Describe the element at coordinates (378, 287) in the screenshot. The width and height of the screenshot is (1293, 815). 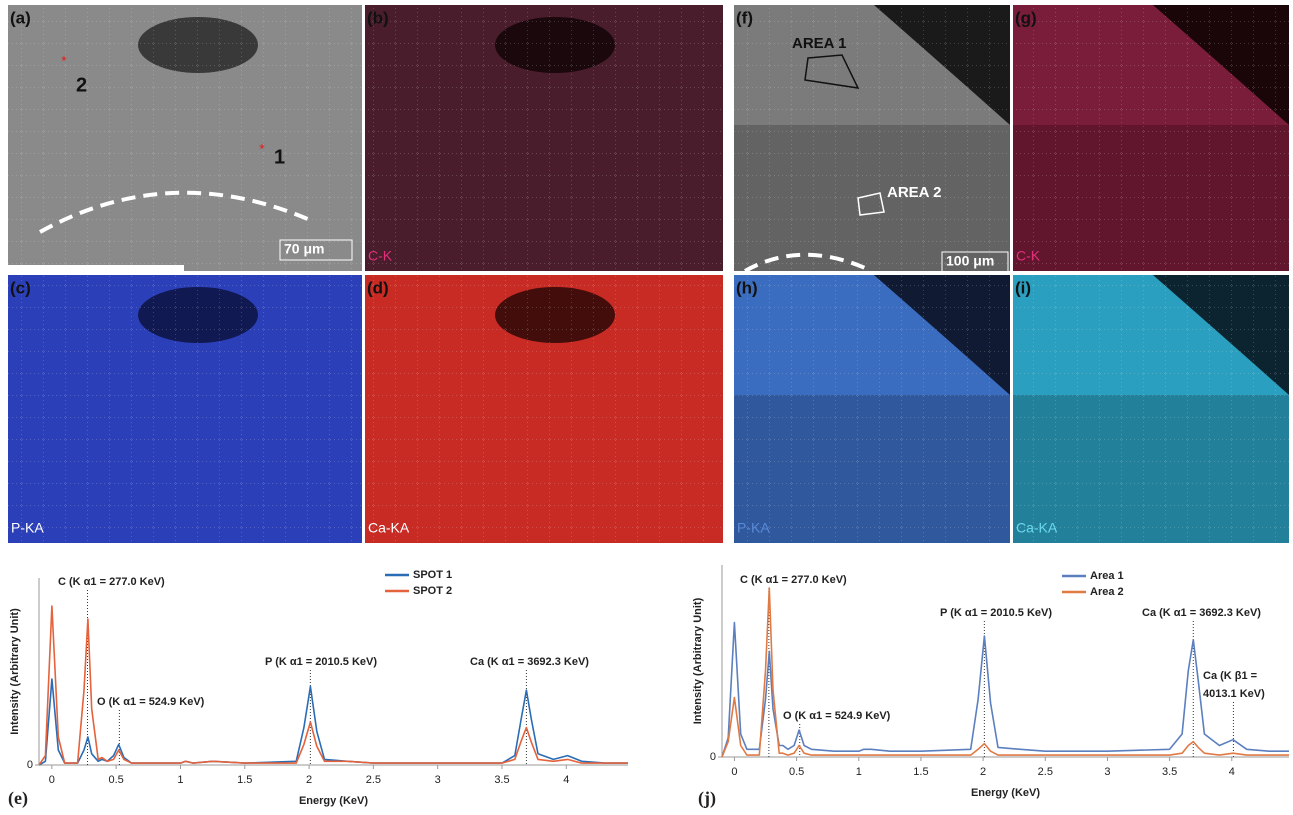
I see `panel-label: (d)` at that location.